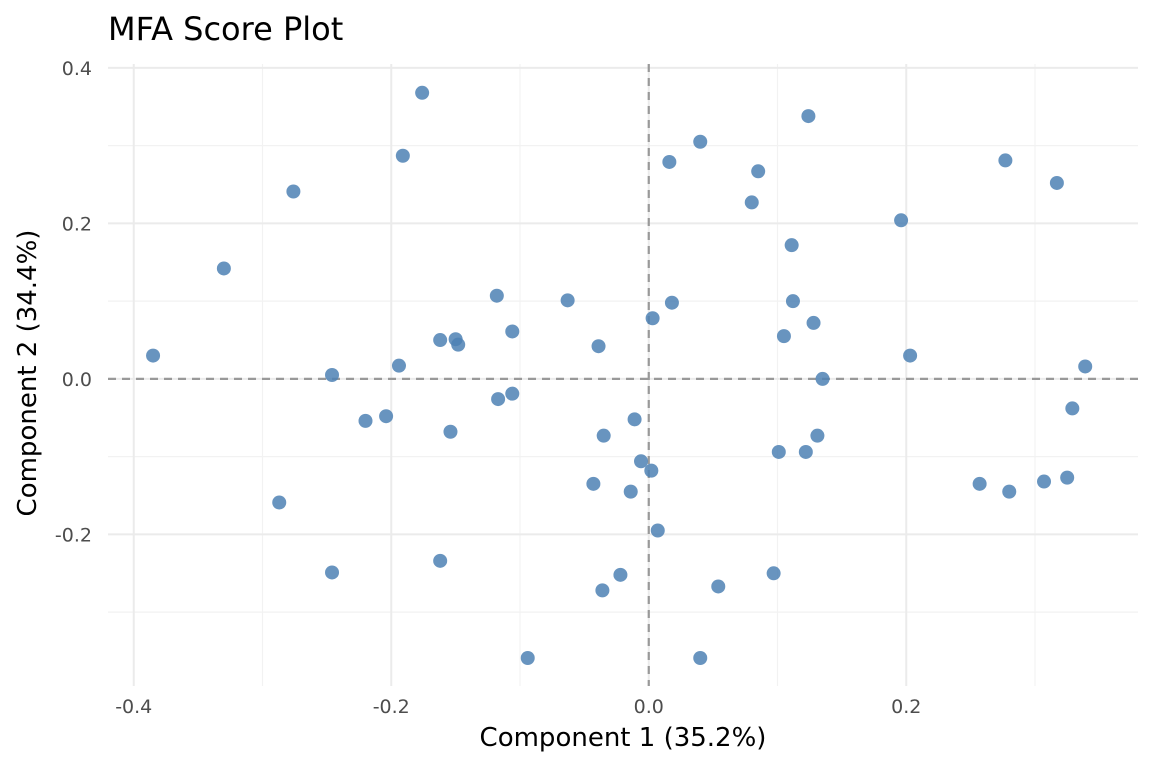 This screenshot has height=768, width=1152. What do you see at coordinates (77, 224) in the screenshot?
I see `y-tick-label: 0.2` at bounding box center [77, 224].